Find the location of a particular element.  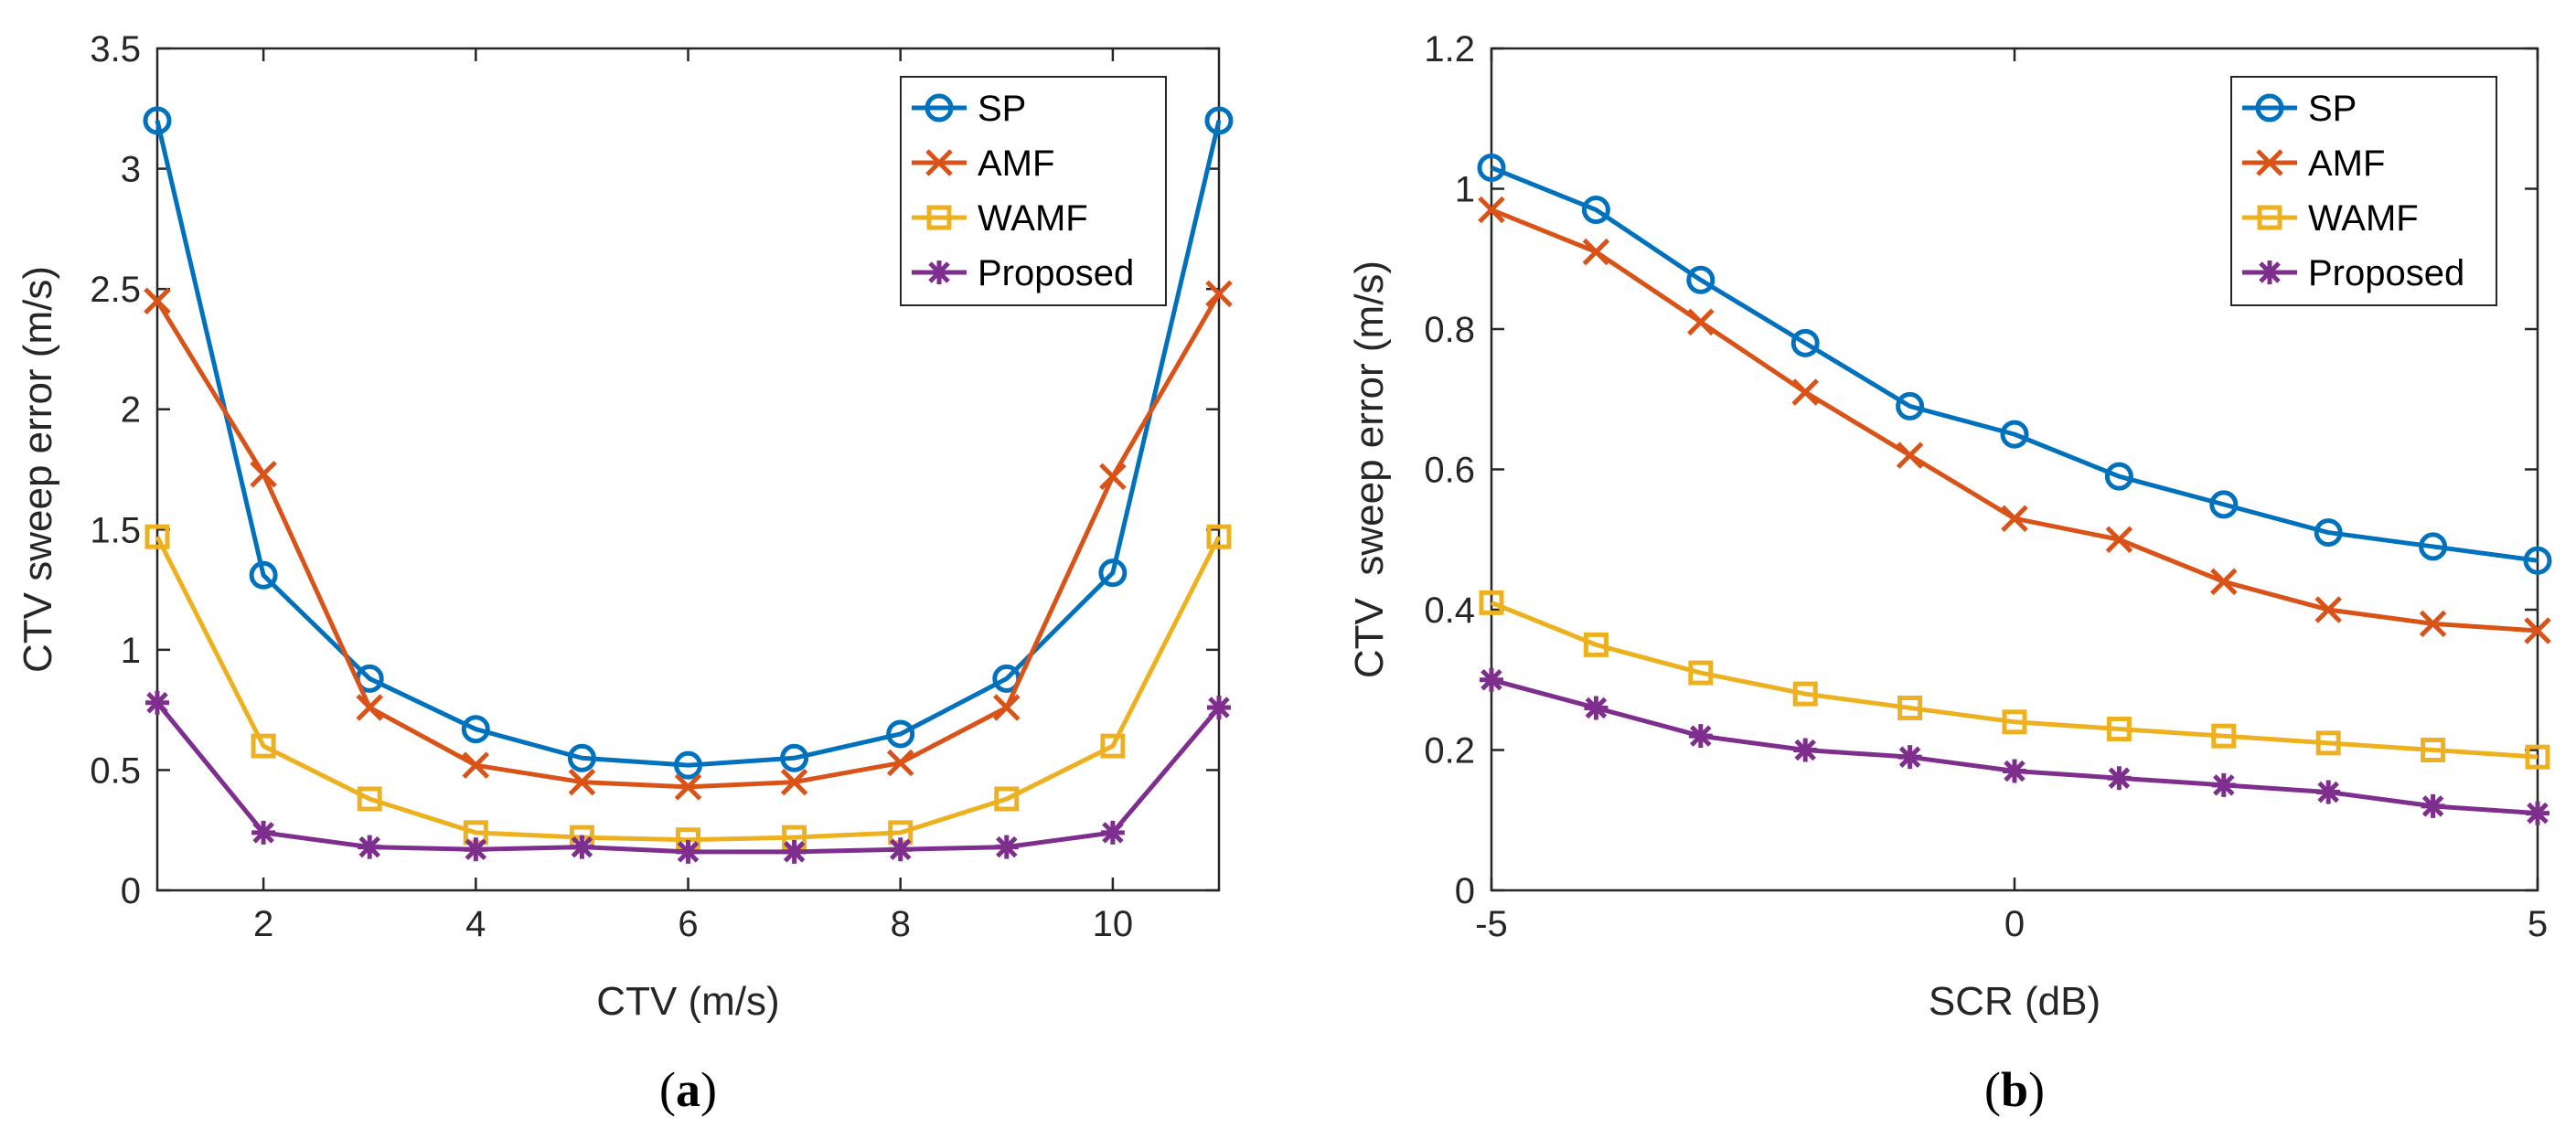

y-tick-label: 2.5 is located at coordinates (115, 290).